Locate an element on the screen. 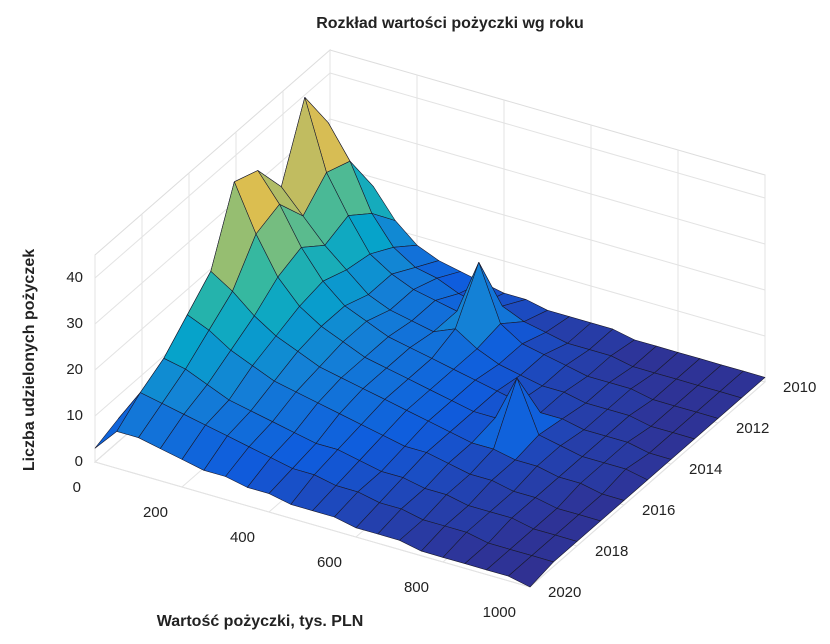 This screenshot has width=830, height=644. surface-patch is located at coordinates (530, 571).